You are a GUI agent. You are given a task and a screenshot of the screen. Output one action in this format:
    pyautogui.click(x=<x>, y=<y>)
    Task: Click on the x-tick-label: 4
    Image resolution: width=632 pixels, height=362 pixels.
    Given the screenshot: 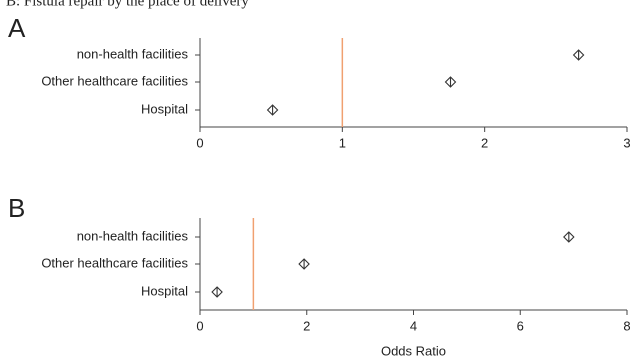 What is the action you would take?
    pyautogui.click(x=413, y=325)
    